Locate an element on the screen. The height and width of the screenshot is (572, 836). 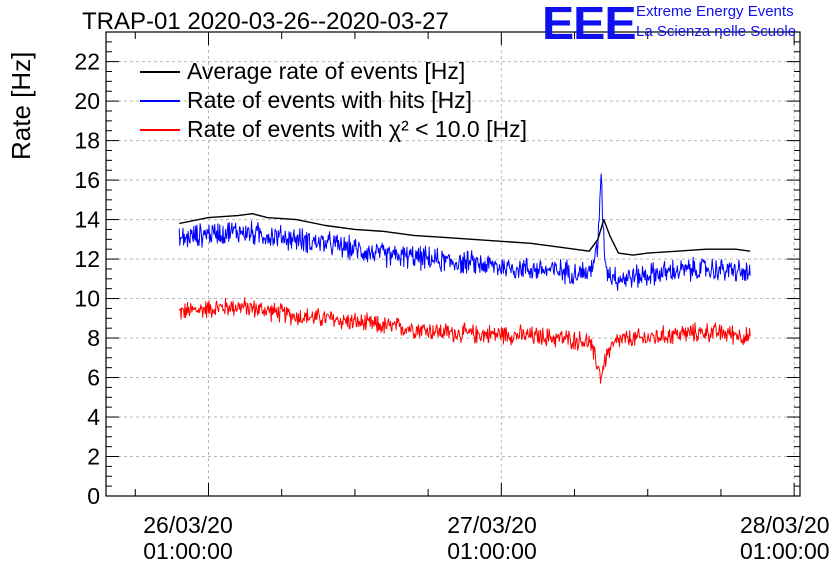
legend-swatch-average is located at coordinates (160, 72).